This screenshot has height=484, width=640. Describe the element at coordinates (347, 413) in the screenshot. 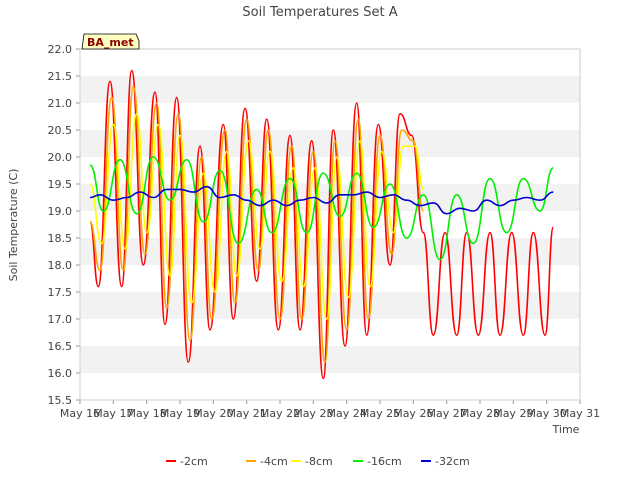

I see `x-tick-label: May 24` at that location.